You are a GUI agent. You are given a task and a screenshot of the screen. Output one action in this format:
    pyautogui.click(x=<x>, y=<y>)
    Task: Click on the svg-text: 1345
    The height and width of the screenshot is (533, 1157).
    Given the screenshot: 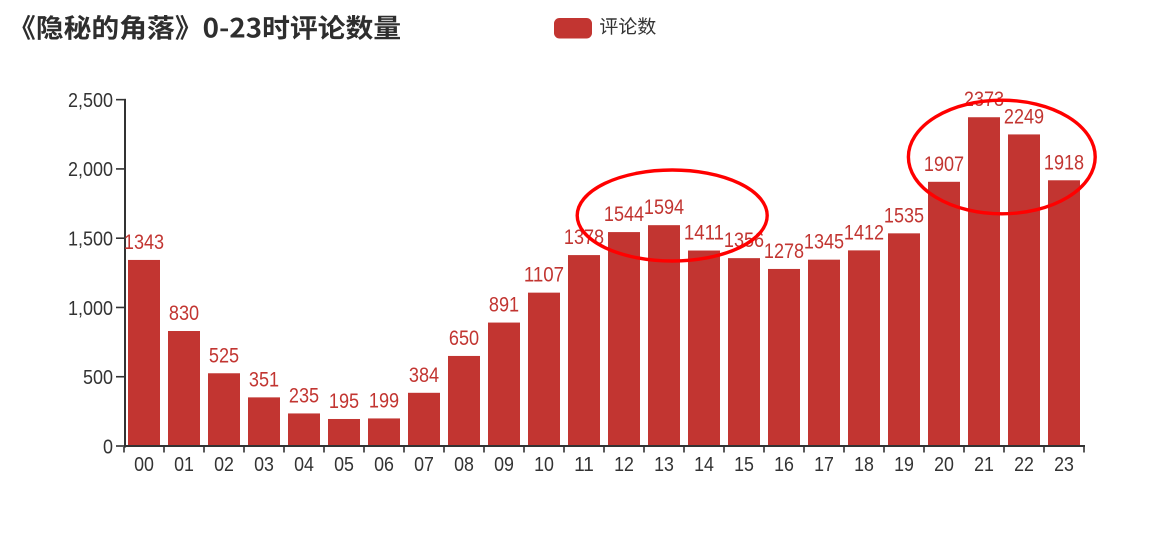 What is the action you would take?
    pyautogui.click(x=824, y=242)
    